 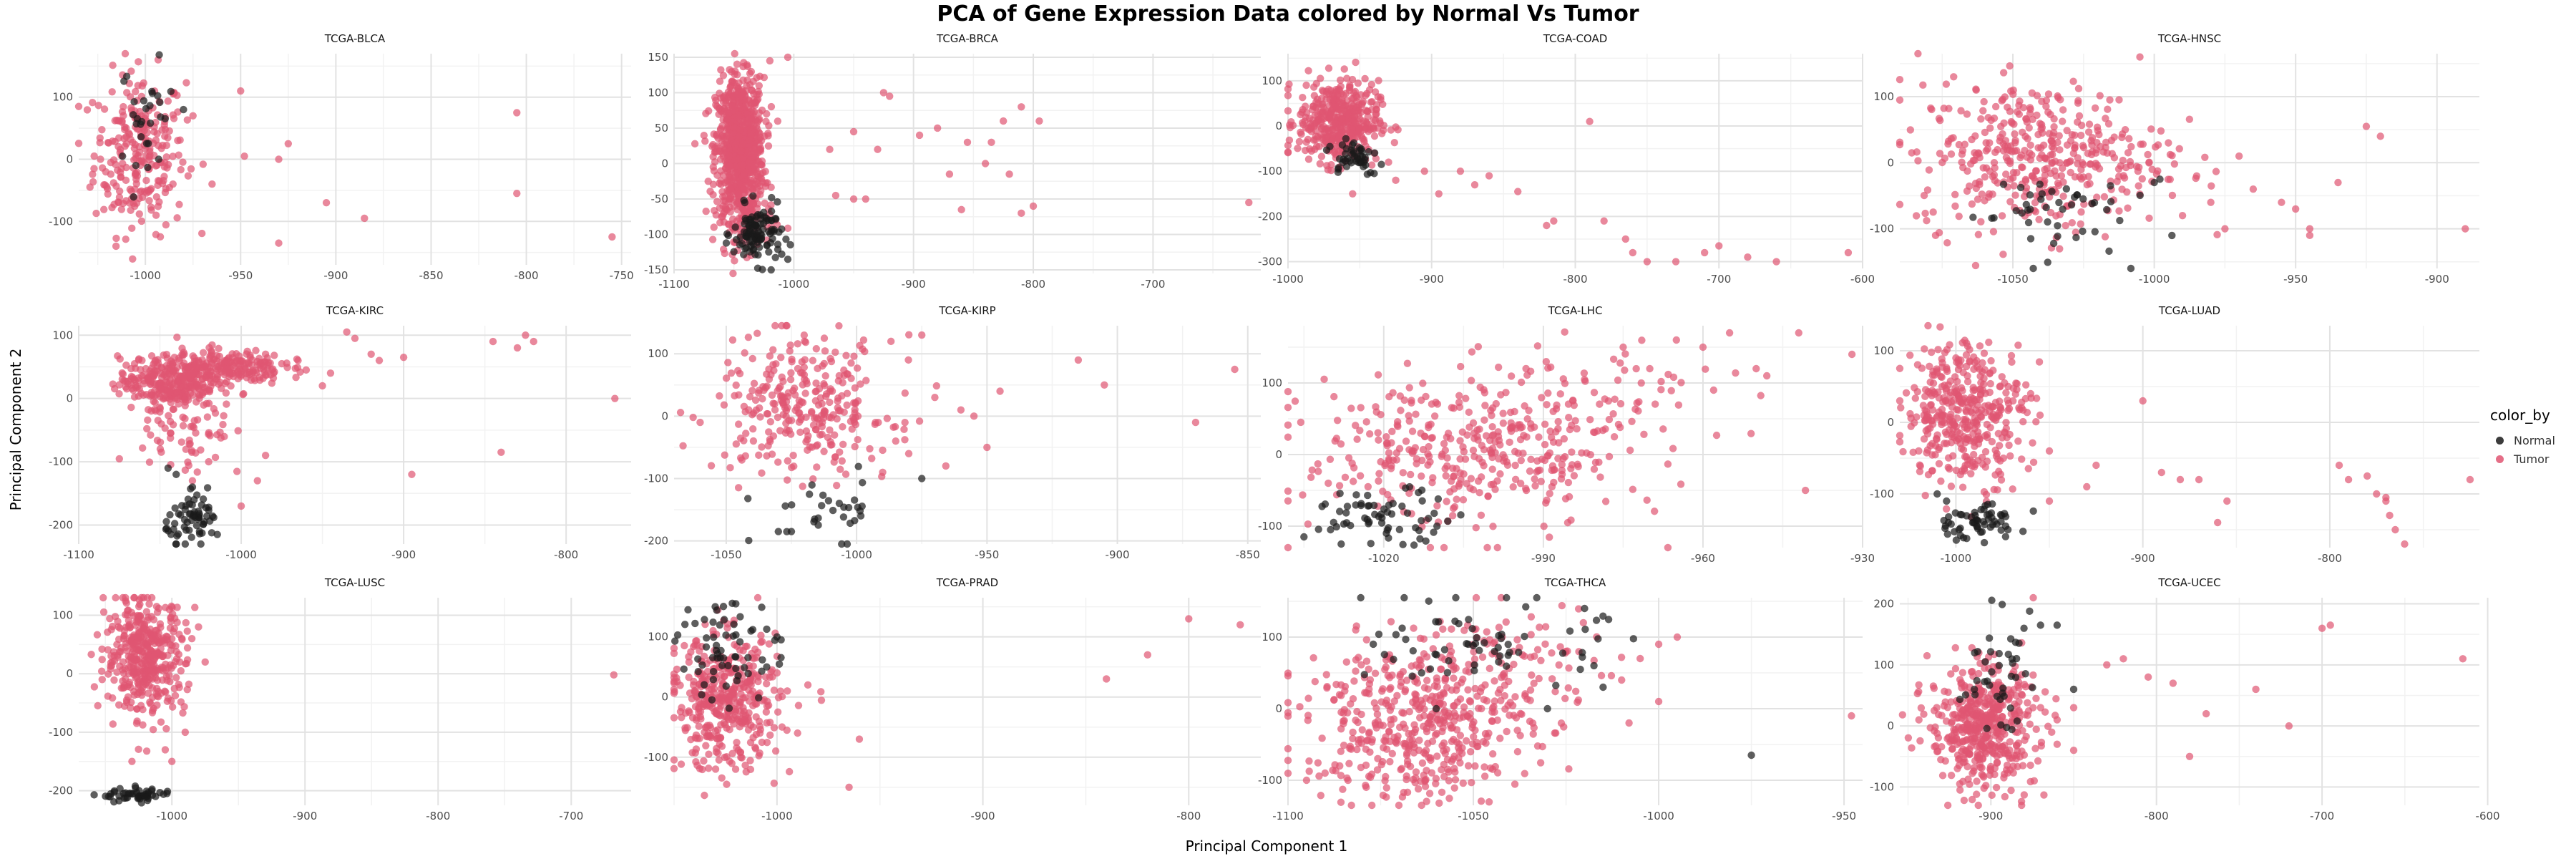 I want to click on y-tick-label: 0, so click(x=664, y=415).